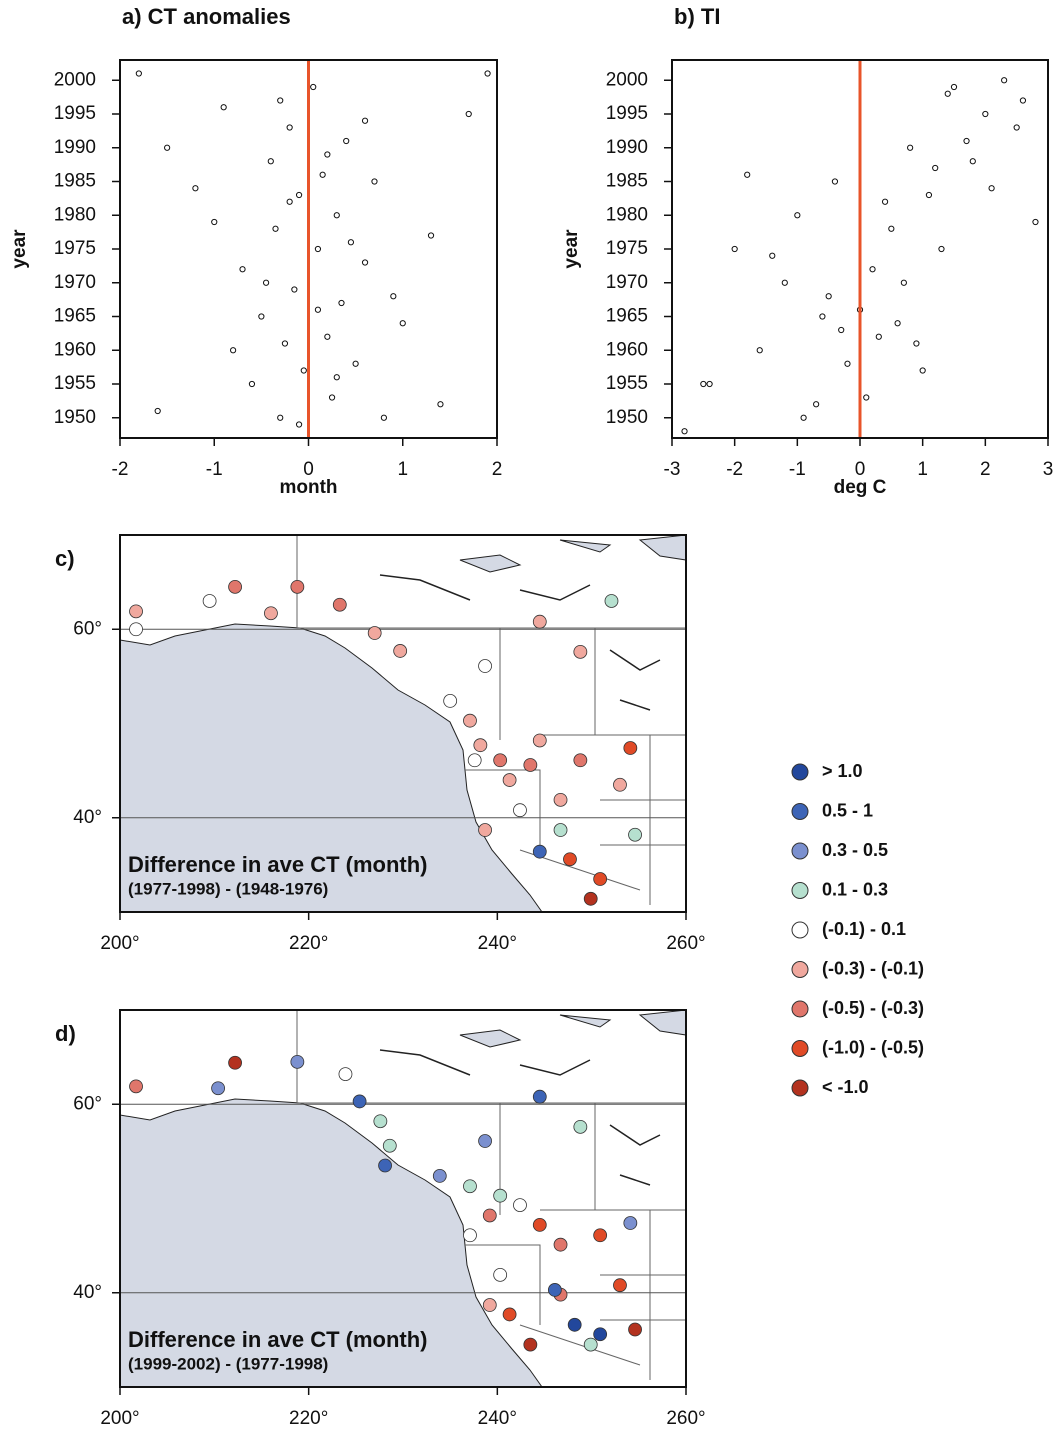 This screenshot has width=1058, height=1431. I want to click on x-tick-label: 240°, so click(497, 1418).